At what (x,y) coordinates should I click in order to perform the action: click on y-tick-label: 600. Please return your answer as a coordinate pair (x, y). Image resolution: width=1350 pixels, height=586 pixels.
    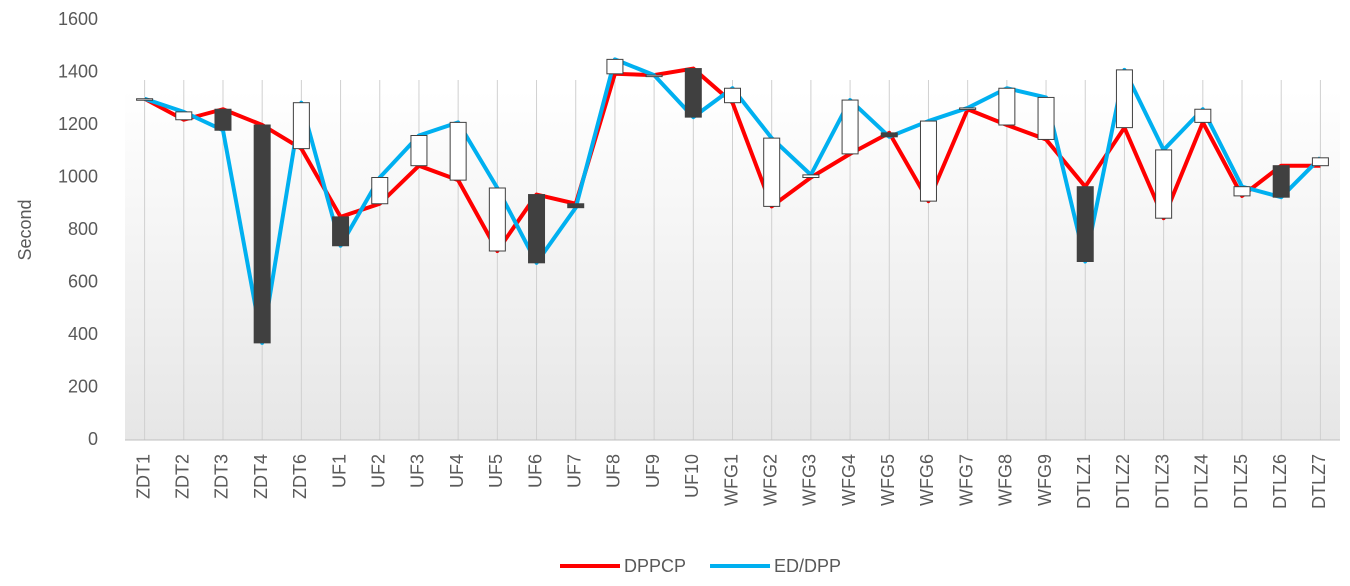
    Looking at the image, I should click on (83, 281).